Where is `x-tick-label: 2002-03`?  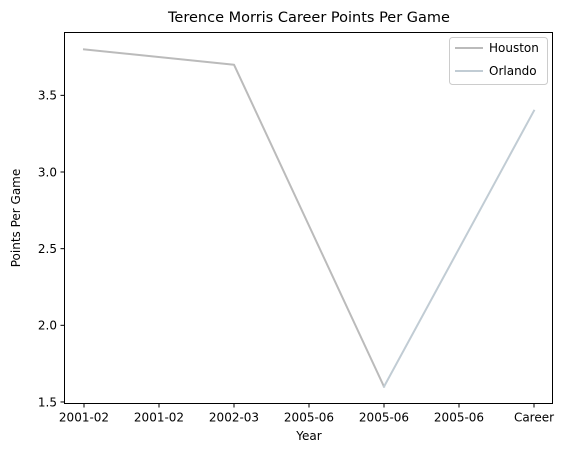
x-tick-label: 2002-03 is located at coordinates (234, 418).